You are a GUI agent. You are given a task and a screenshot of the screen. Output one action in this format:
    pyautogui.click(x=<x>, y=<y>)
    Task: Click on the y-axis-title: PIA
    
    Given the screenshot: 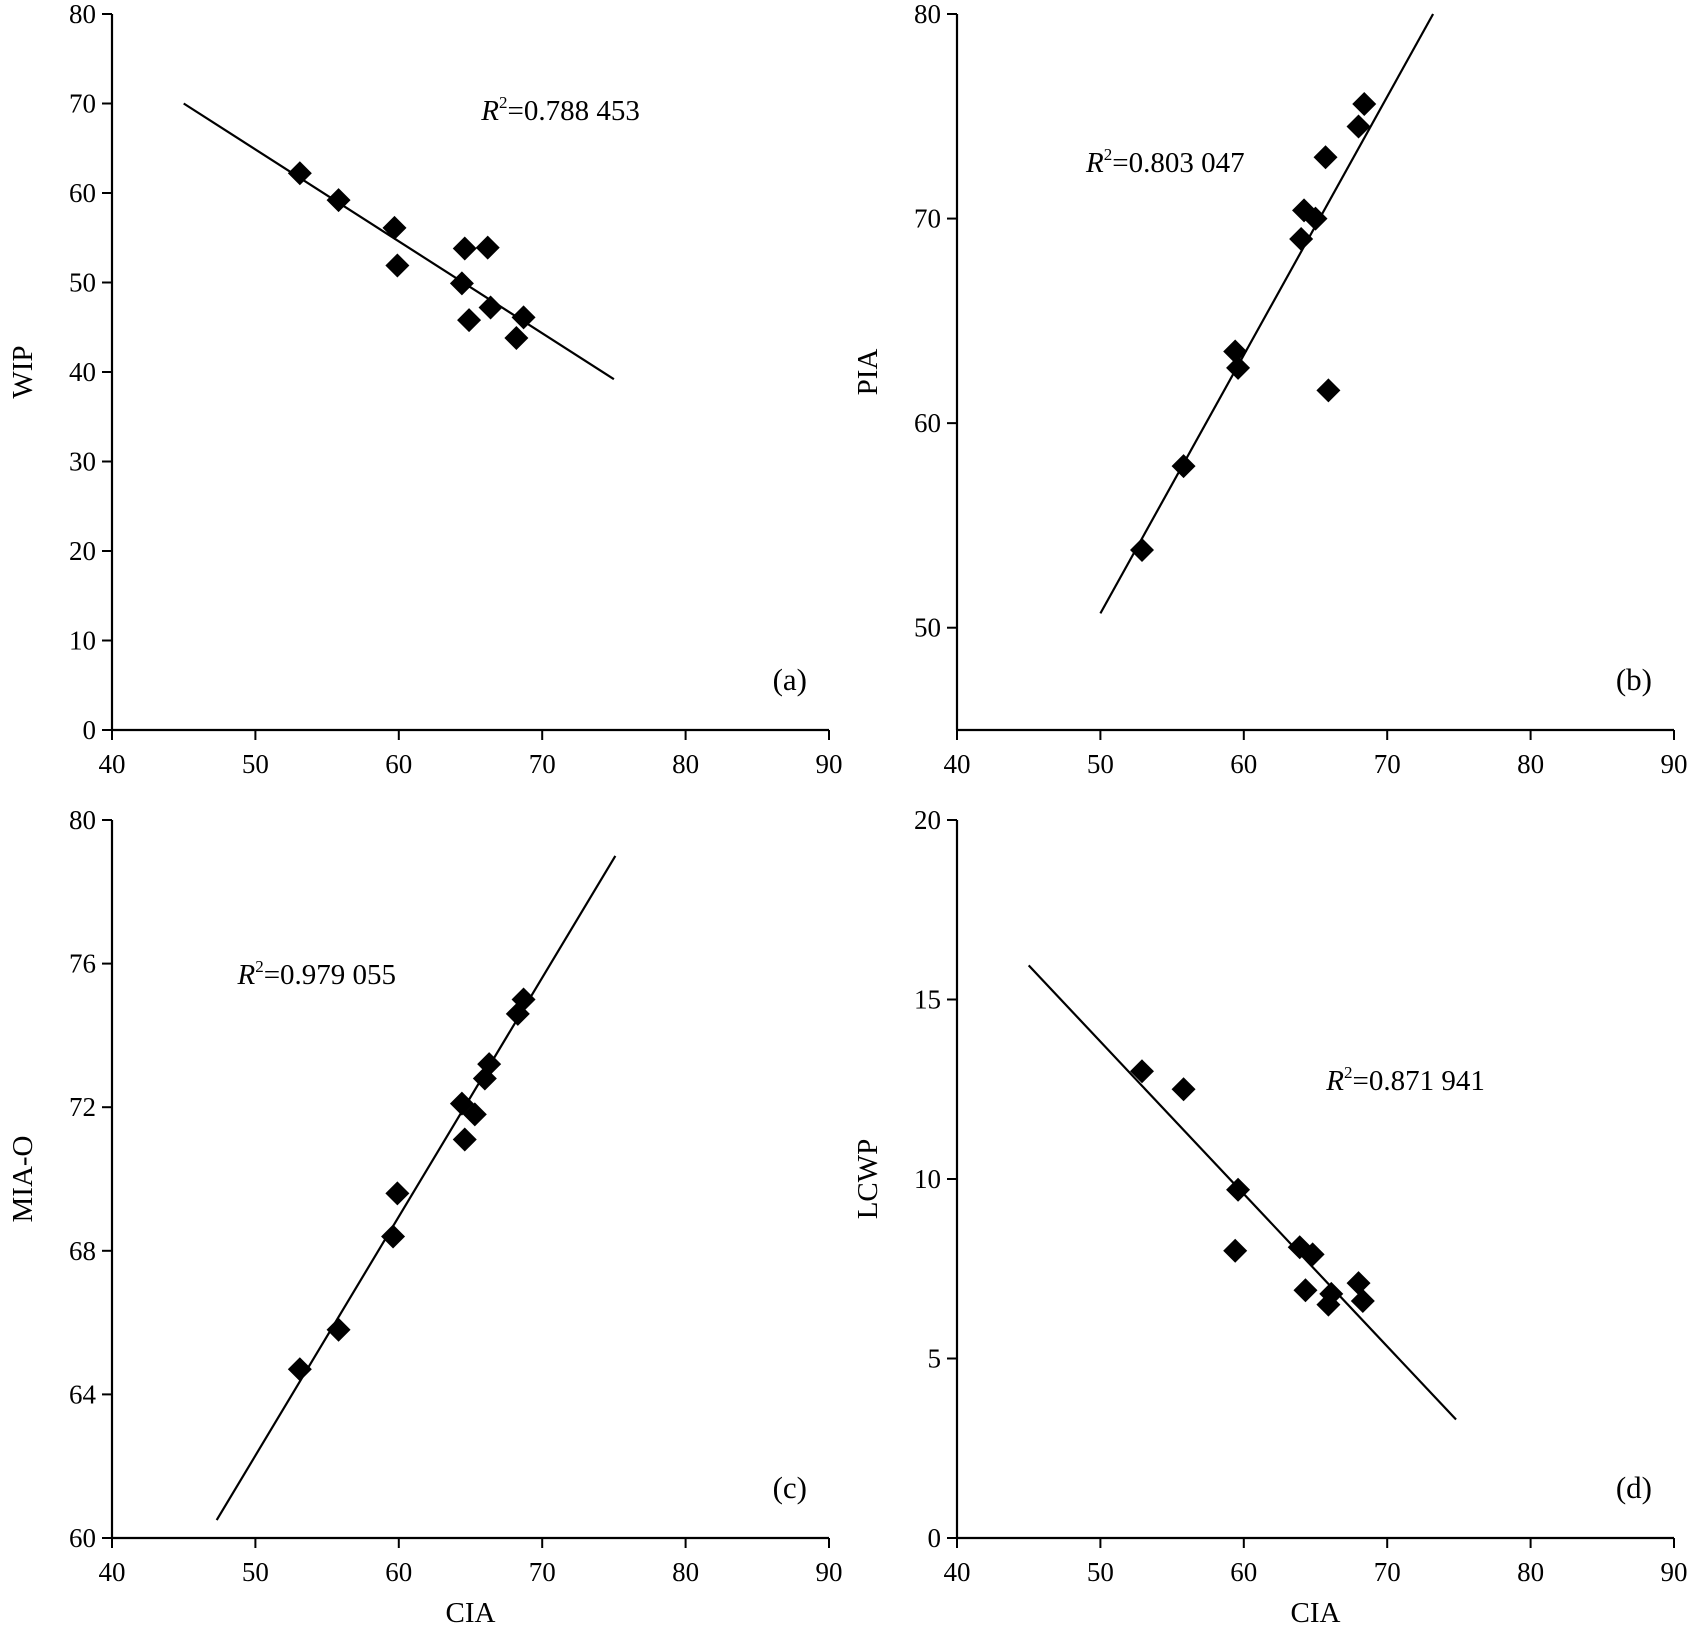 What is the action you would take?
    pyautogui.click(x=868, y=372)
    